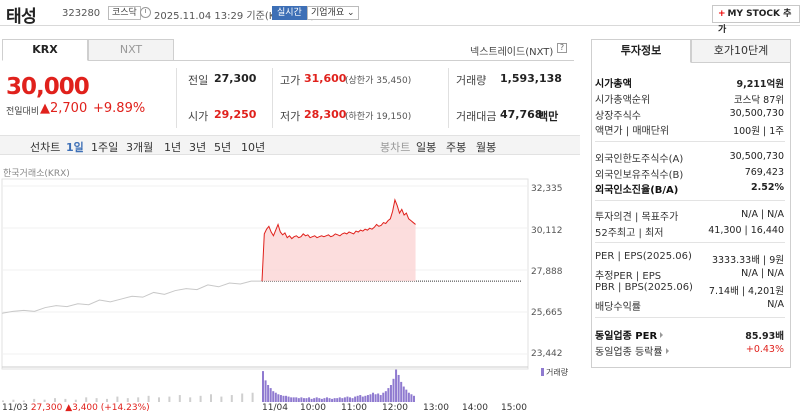 This screenshot has height=419, width=800. I want to click on realtime-button: 실시간, so click(289, 13).